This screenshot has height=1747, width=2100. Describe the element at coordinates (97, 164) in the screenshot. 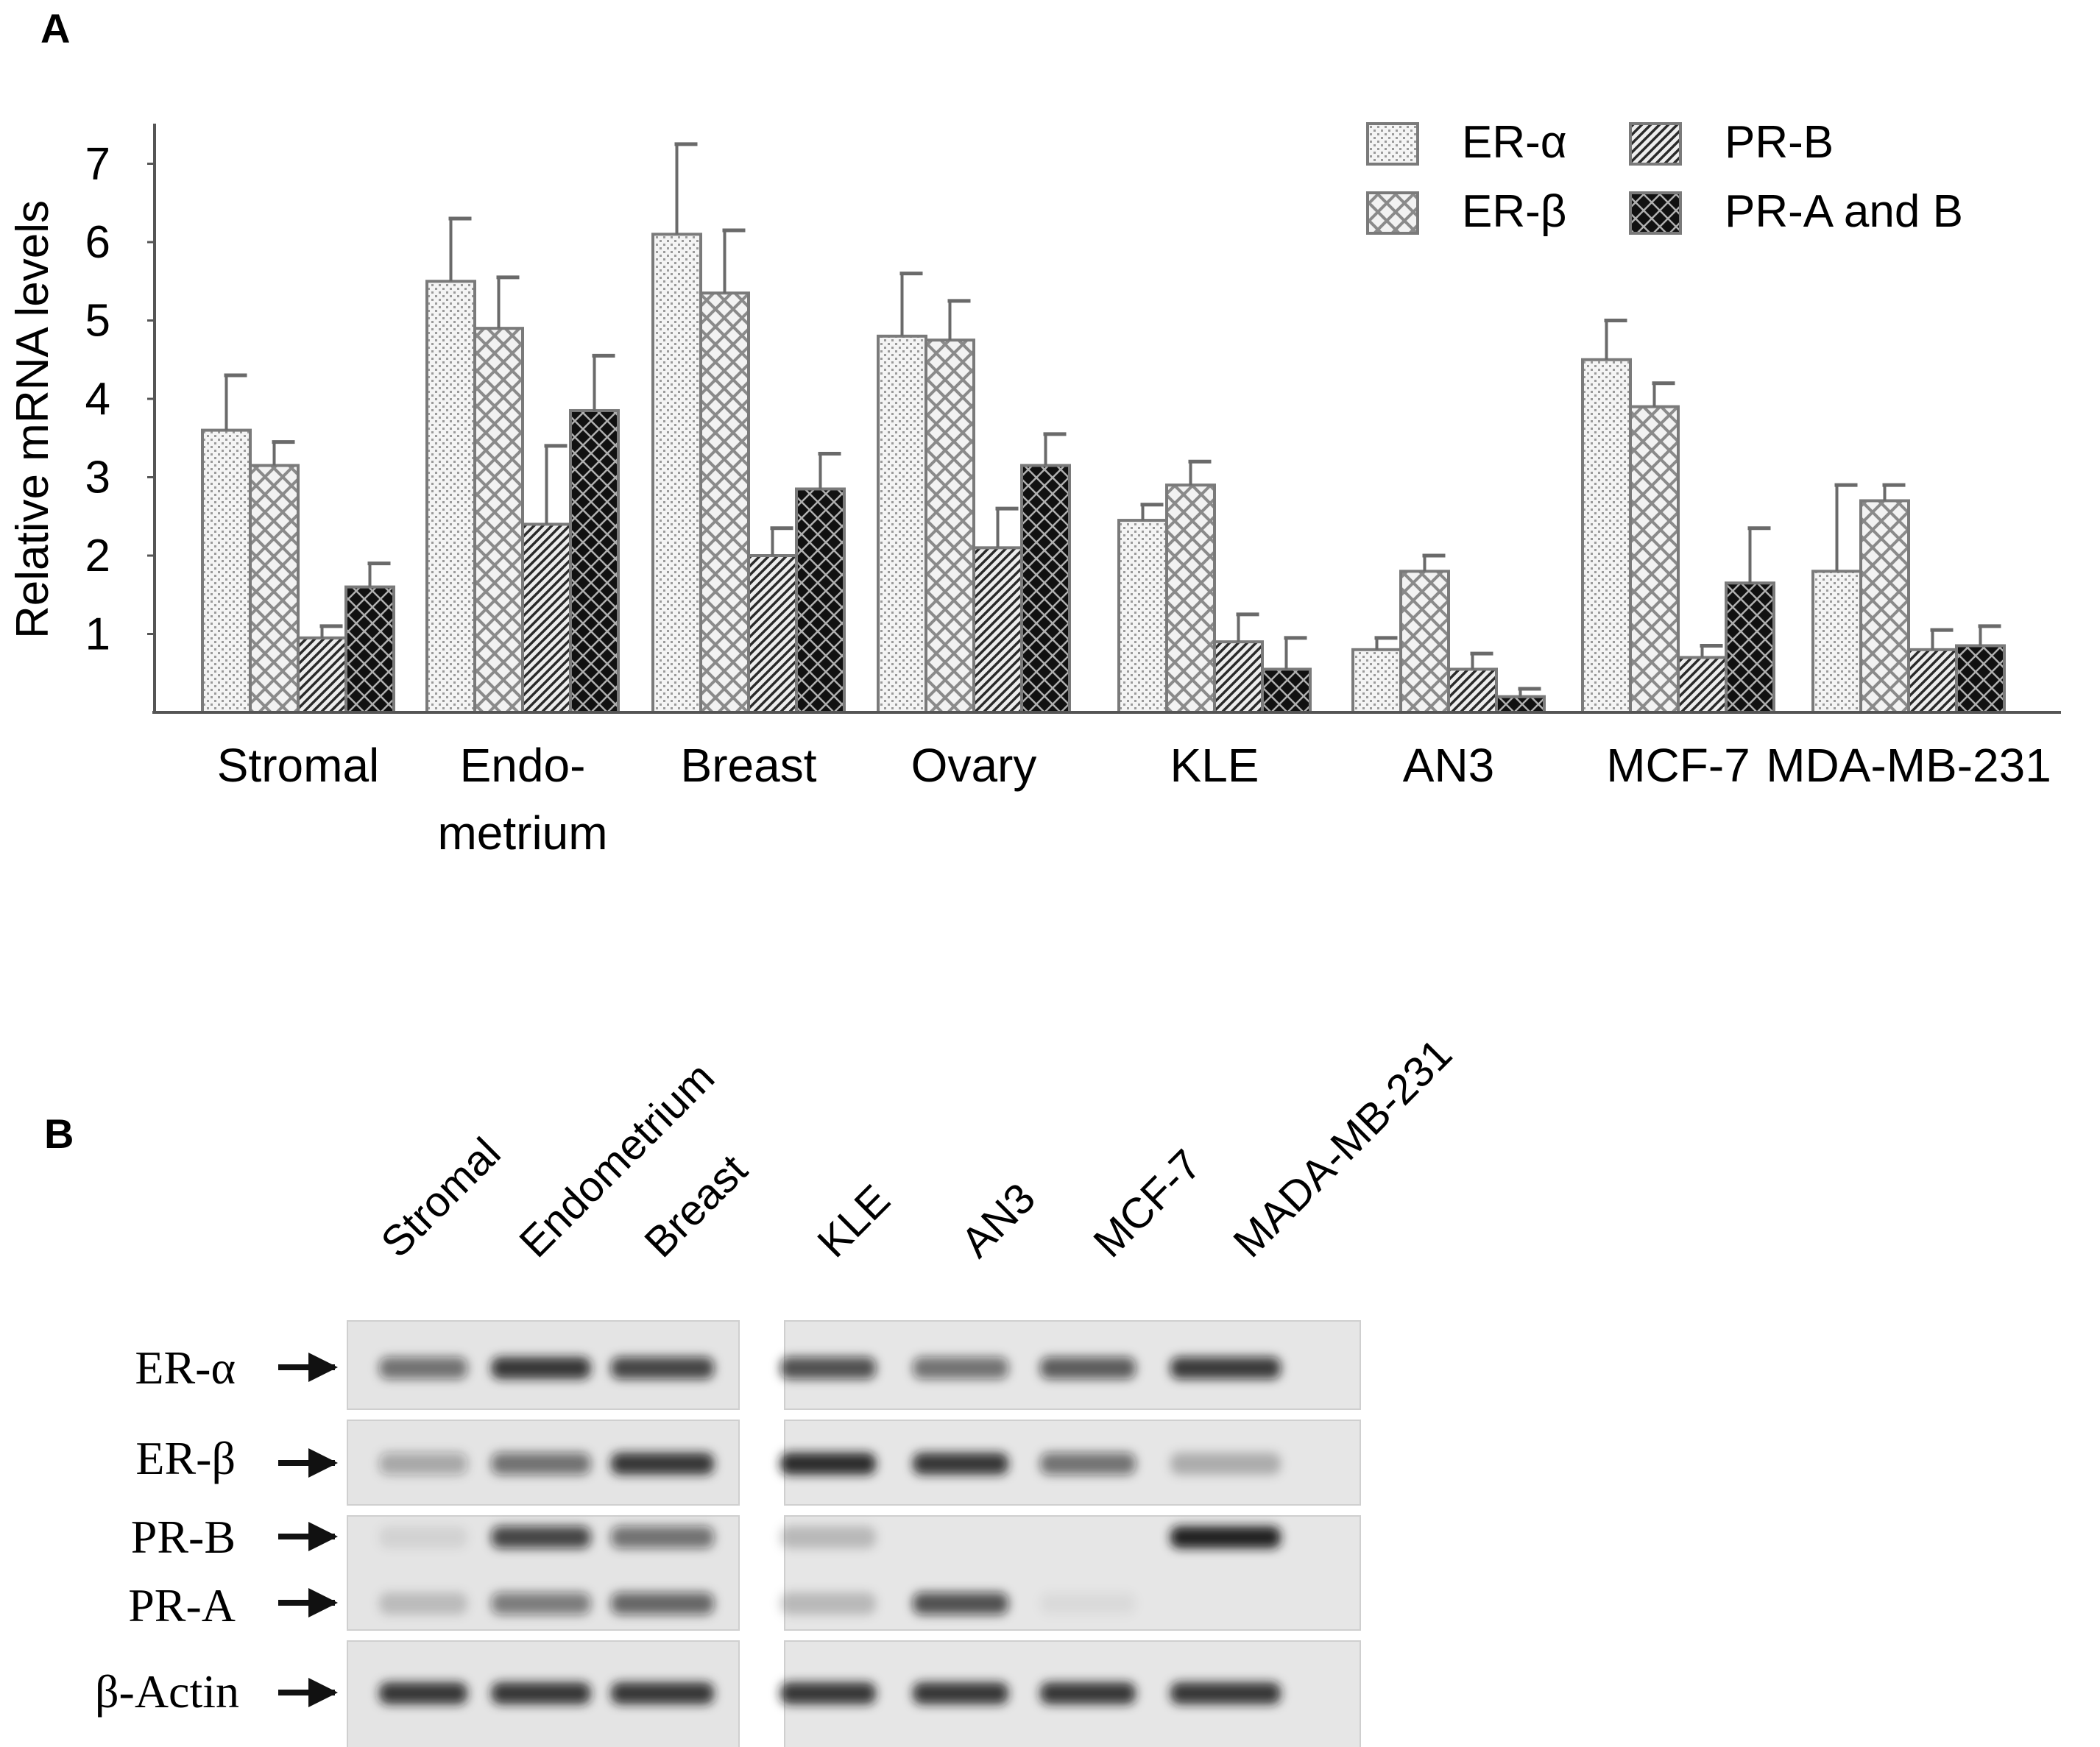

I see `y-tick-label: 7` at that location.